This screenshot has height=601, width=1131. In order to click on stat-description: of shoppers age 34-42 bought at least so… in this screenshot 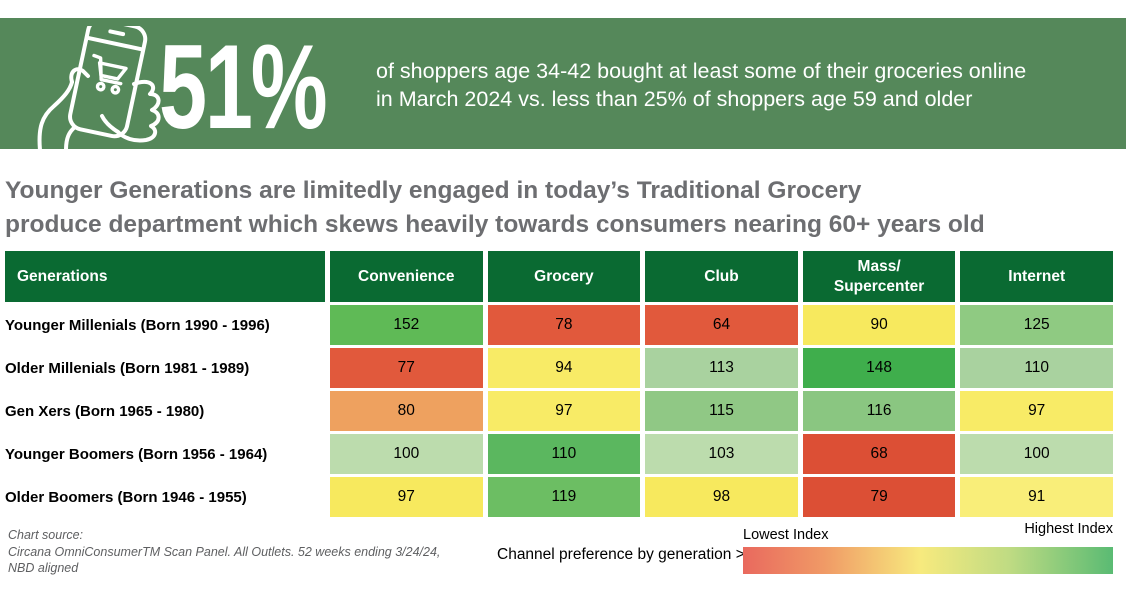, I will do `click(701, 85)`.